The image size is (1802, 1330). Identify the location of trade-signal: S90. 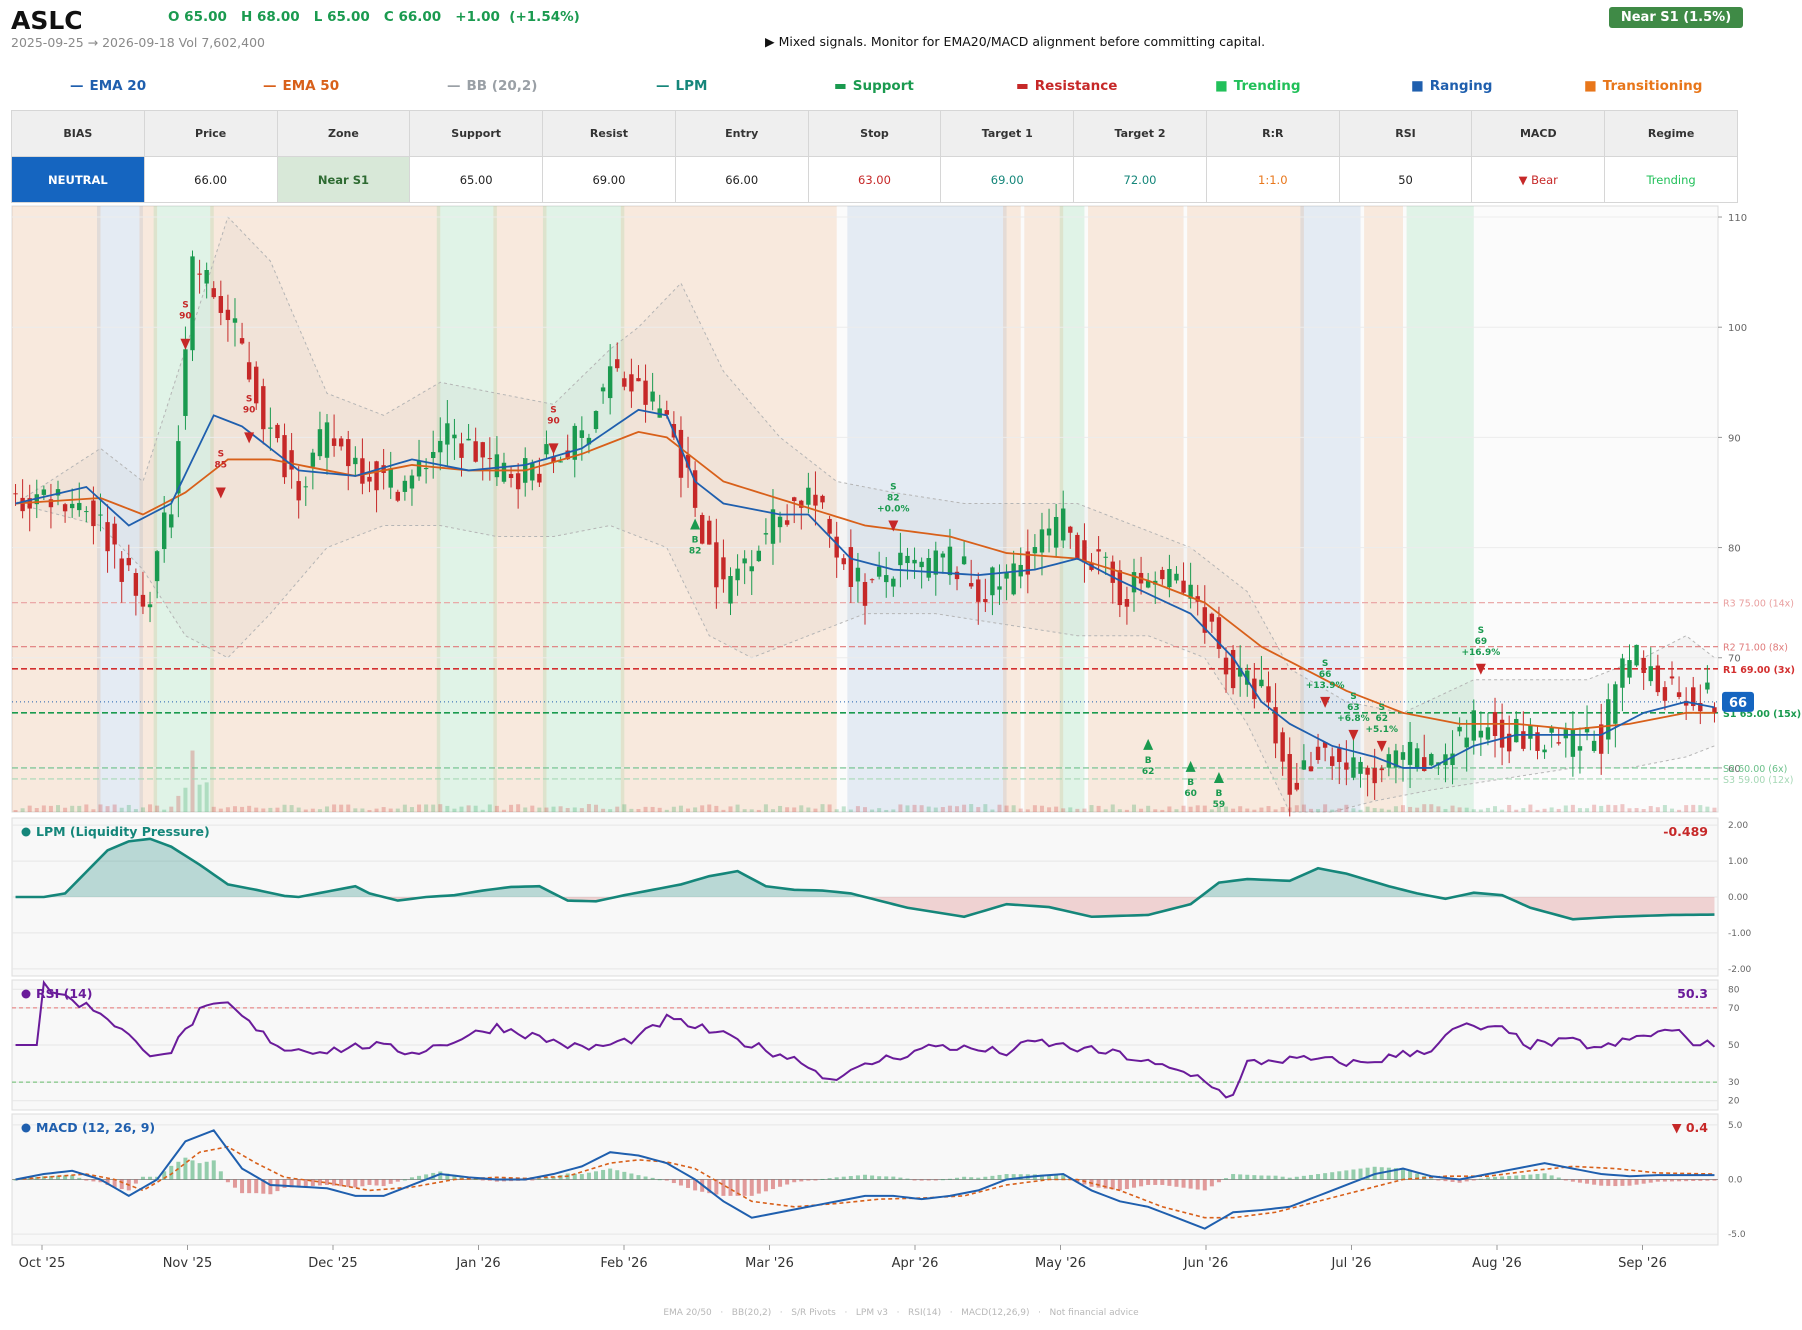
(185, 325).